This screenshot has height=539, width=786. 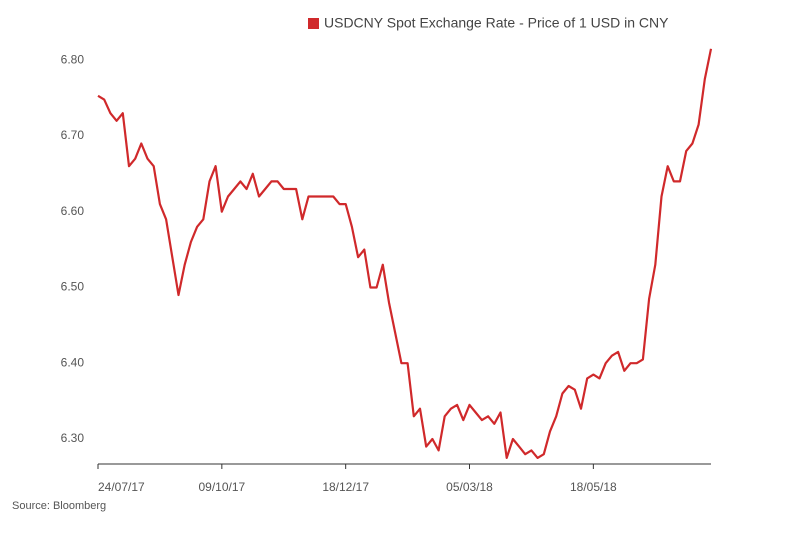 What do you see at coordinates (313, 23) in the screenshot?
I see `legend-swatch` at bounding box center [313, 23].